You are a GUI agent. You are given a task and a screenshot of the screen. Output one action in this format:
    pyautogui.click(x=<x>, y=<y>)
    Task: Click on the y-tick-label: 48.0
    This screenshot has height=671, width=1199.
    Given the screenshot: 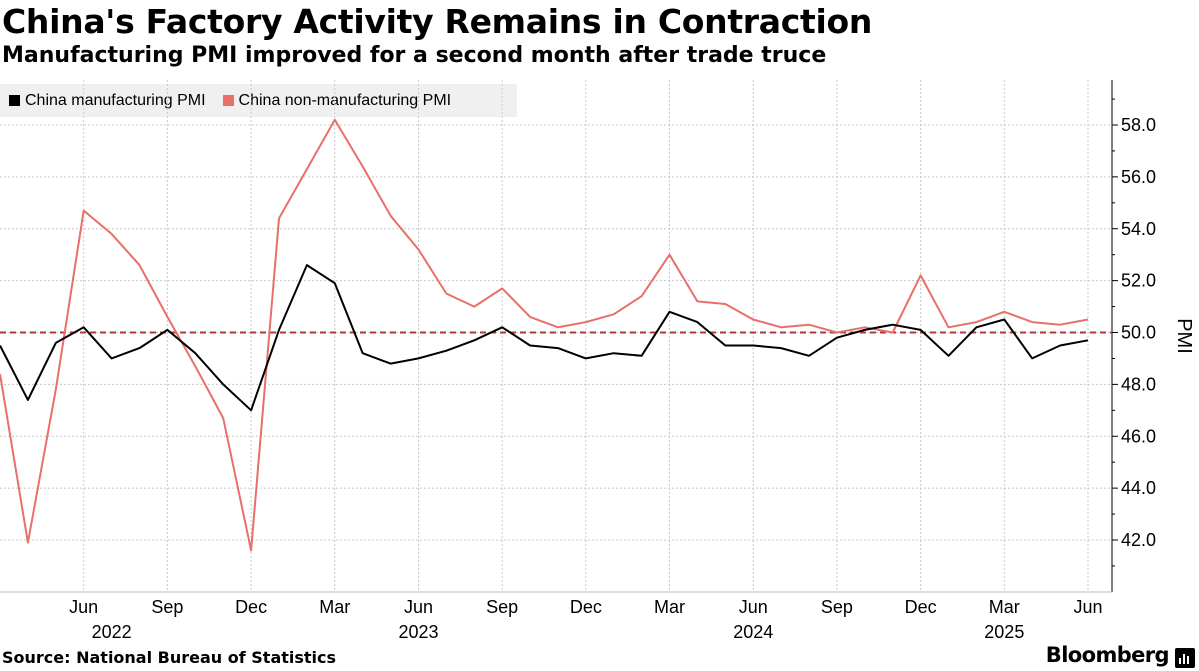 What is the action you would take?
    pyautogui.click(x=1138, y=384)
    